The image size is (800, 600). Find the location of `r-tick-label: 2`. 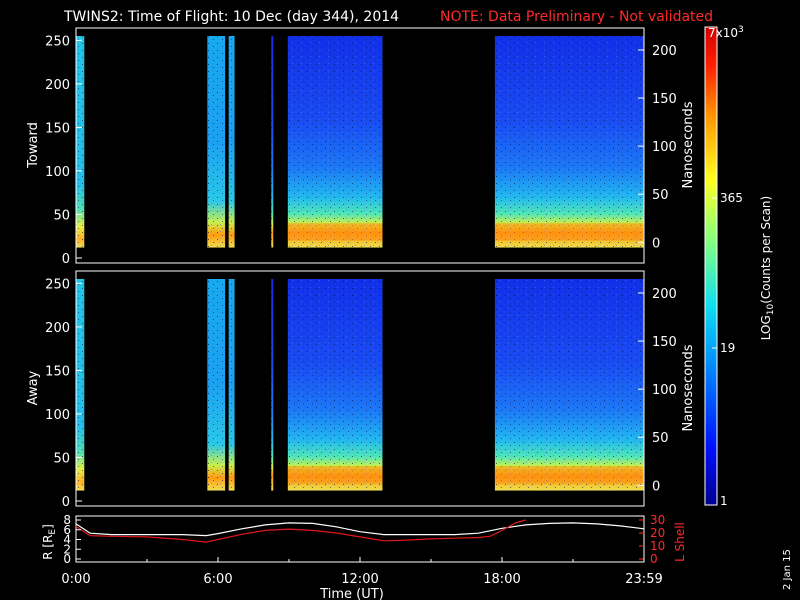

r-tick-label: 2 is located at coordinates (67, 549).